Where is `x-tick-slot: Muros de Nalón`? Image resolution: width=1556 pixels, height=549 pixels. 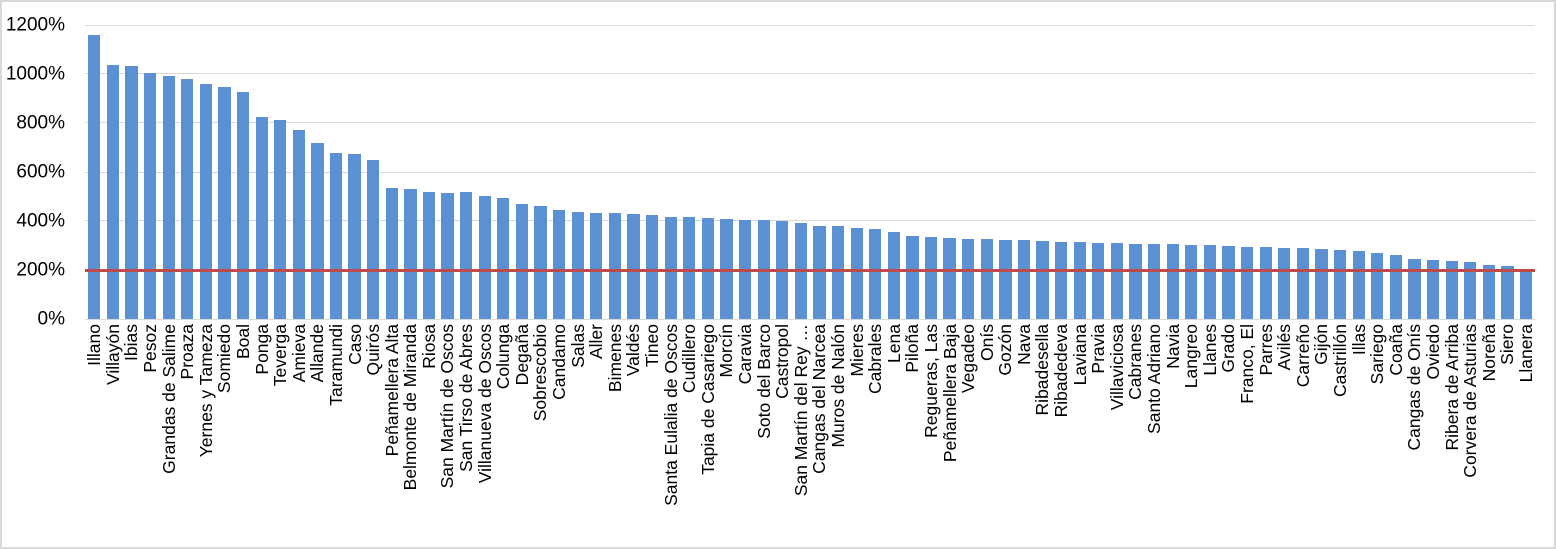 x-tick-slot: Muros de Nalón is located at coordinates (838, 386).